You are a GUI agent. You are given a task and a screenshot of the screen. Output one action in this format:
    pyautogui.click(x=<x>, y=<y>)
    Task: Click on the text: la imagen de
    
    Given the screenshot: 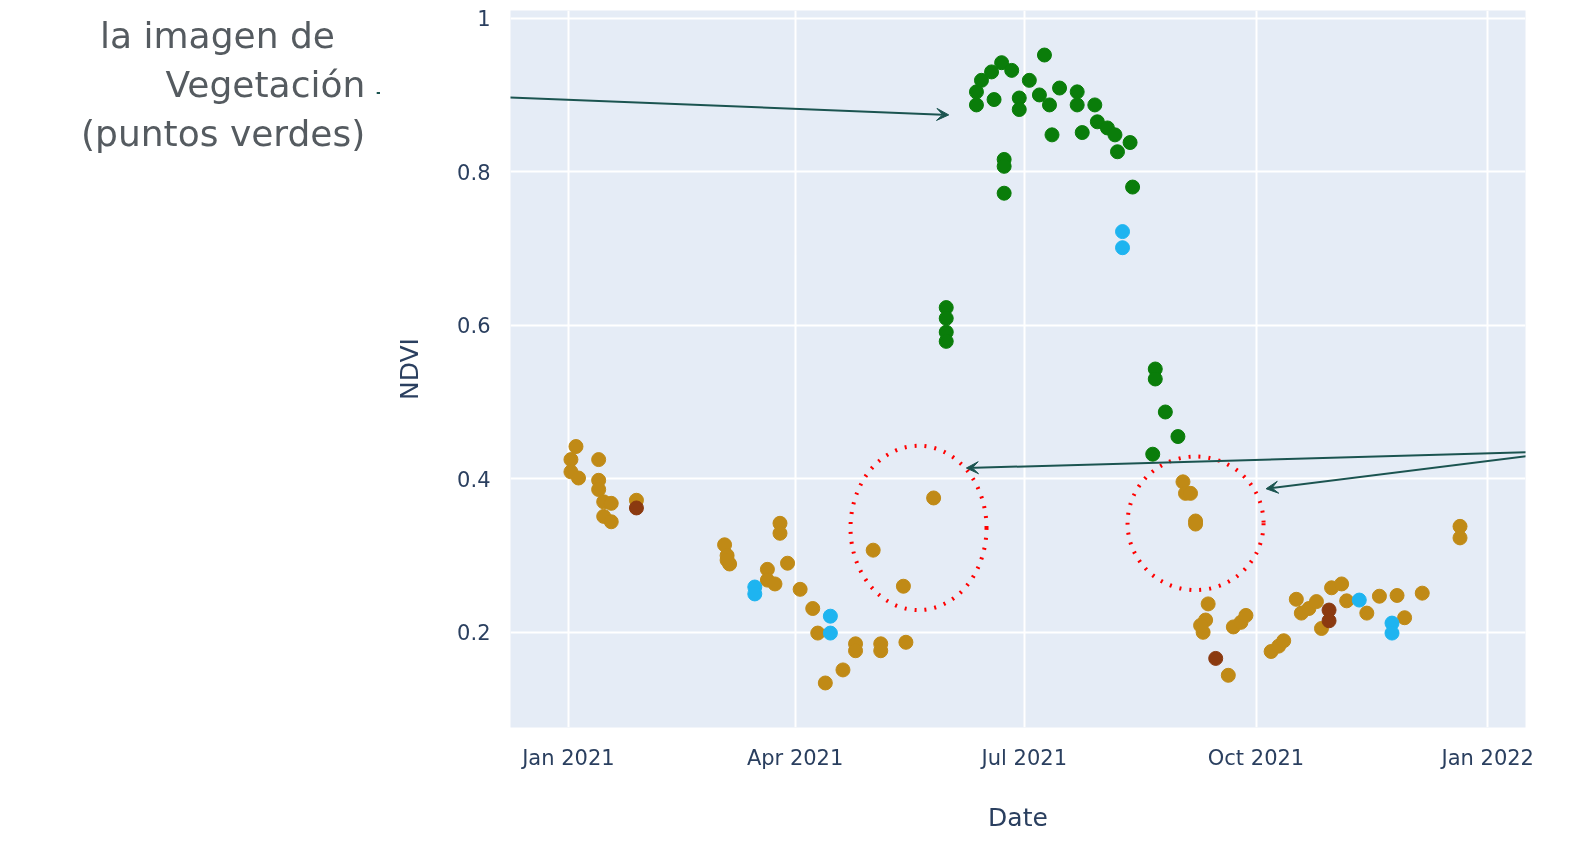 What is the action you would take?
    pyautogui.click(x=217, y=35)
    